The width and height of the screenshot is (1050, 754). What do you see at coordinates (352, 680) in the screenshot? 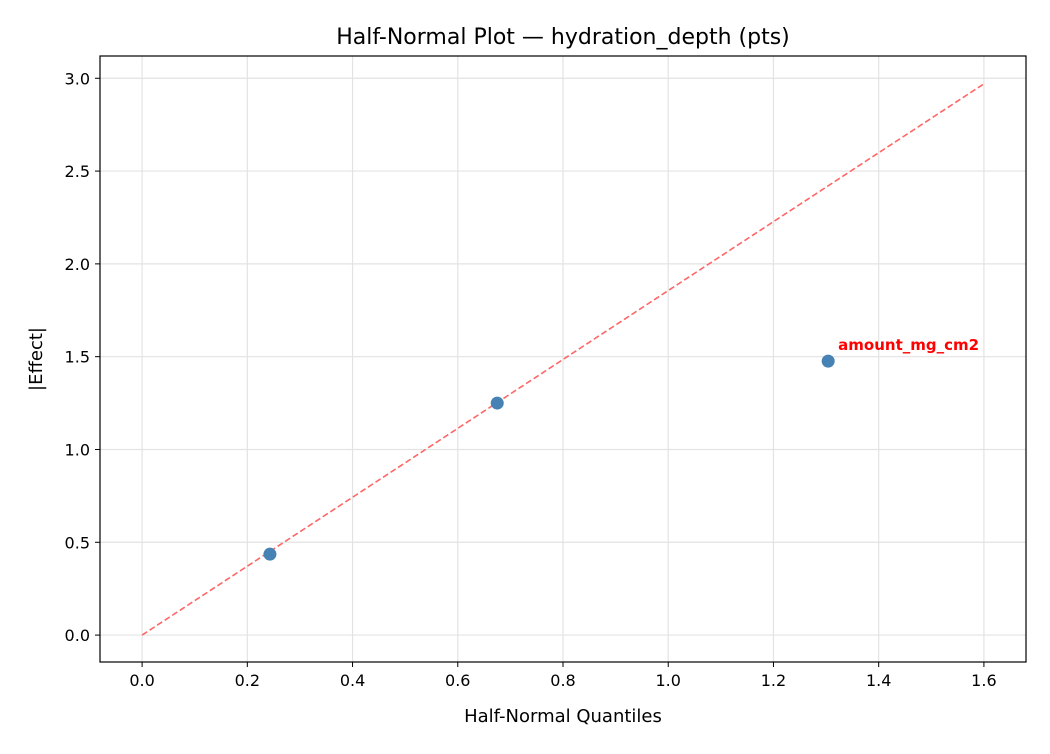
I see `x-tick-label: 0.4` at bounding box center [352, 680].